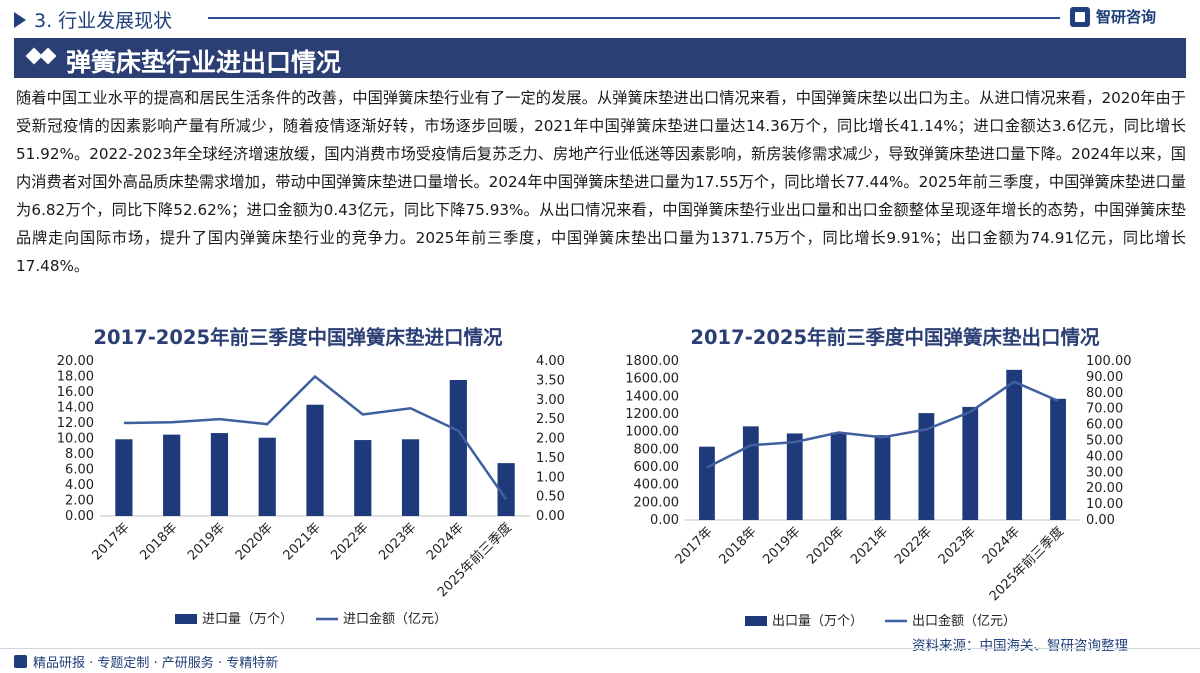 The height and width of the screenshot is (673, 1200). What do you see at coordinates (20, 19) in the screenshot?
I see `triangle-icon` at bounding box center [20, 19].